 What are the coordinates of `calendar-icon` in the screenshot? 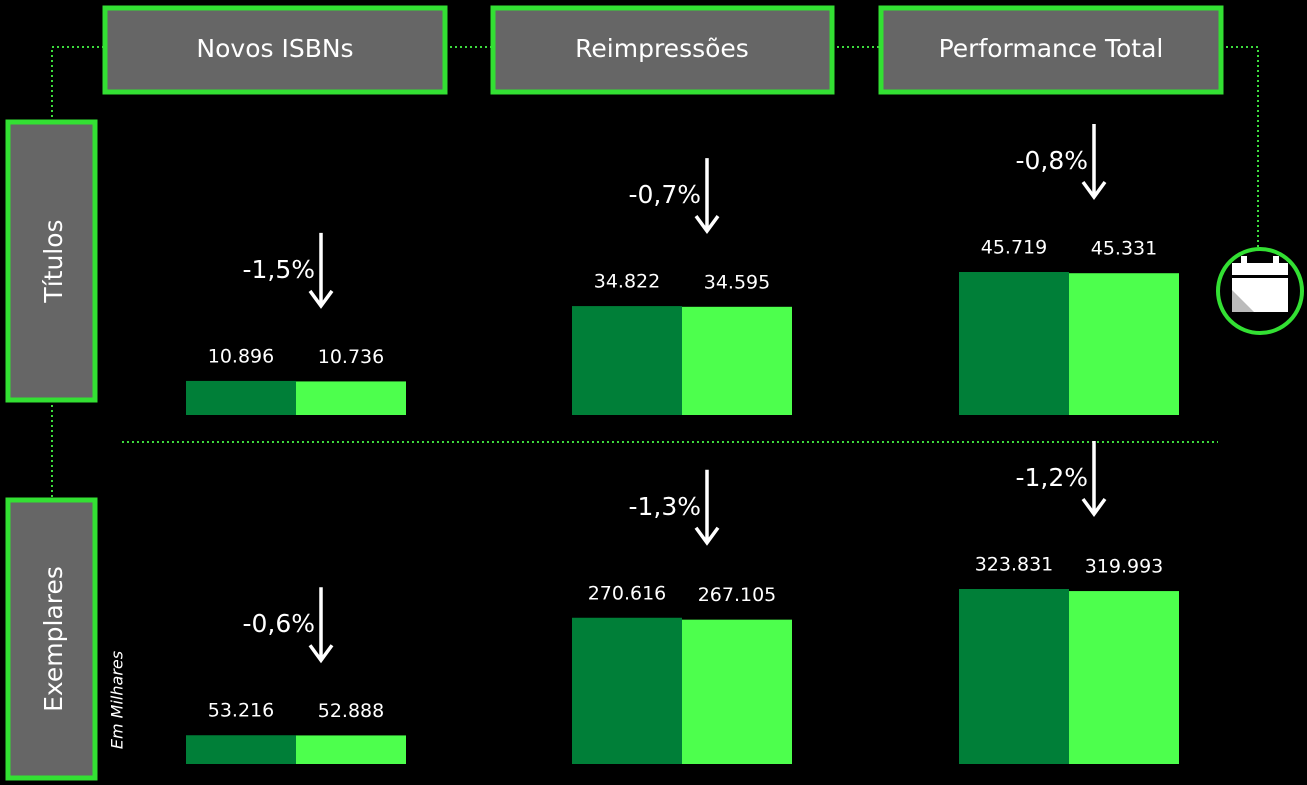 It's located at (1260, 291).